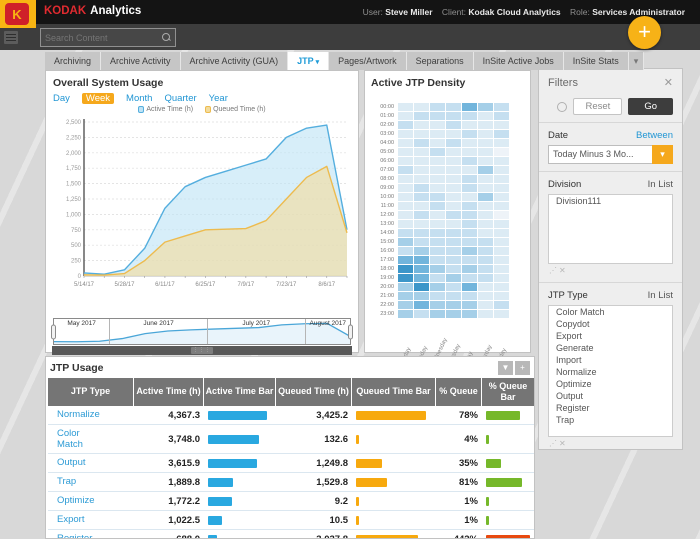 The height and width of the screenshot is (539, 700). I want to click on jtp-type-list-item: Import, so click(569, 360).